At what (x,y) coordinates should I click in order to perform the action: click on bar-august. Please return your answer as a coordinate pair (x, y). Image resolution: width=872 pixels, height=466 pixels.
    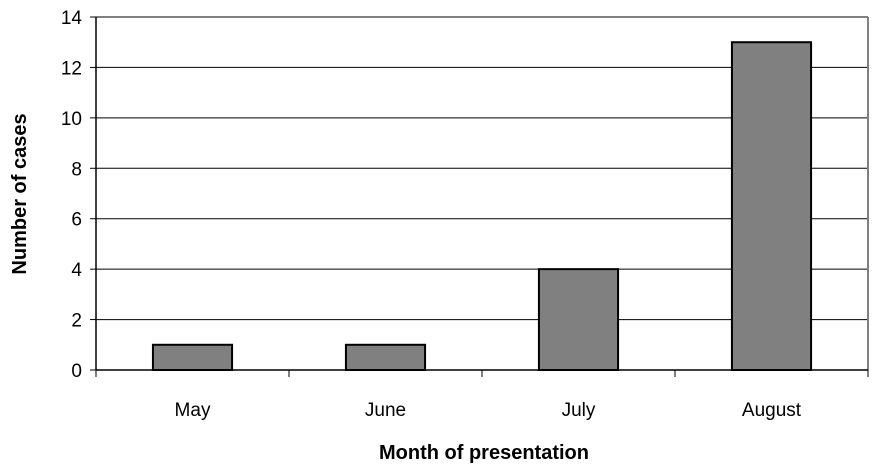
    Looking at the image, I should click on (771, 206).